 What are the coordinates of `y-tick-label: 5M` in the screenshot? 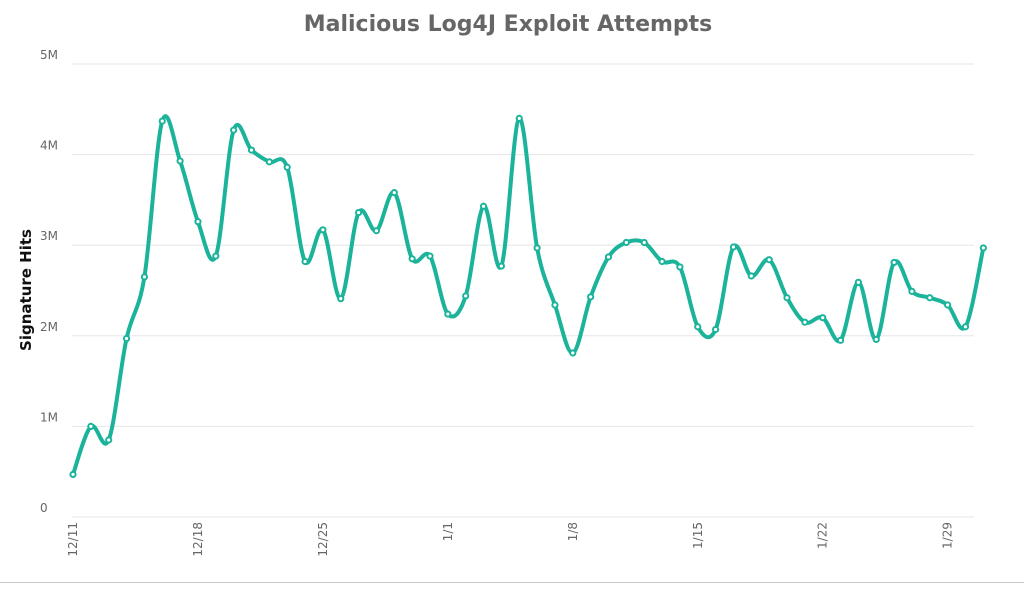 It's located at (49, 55).